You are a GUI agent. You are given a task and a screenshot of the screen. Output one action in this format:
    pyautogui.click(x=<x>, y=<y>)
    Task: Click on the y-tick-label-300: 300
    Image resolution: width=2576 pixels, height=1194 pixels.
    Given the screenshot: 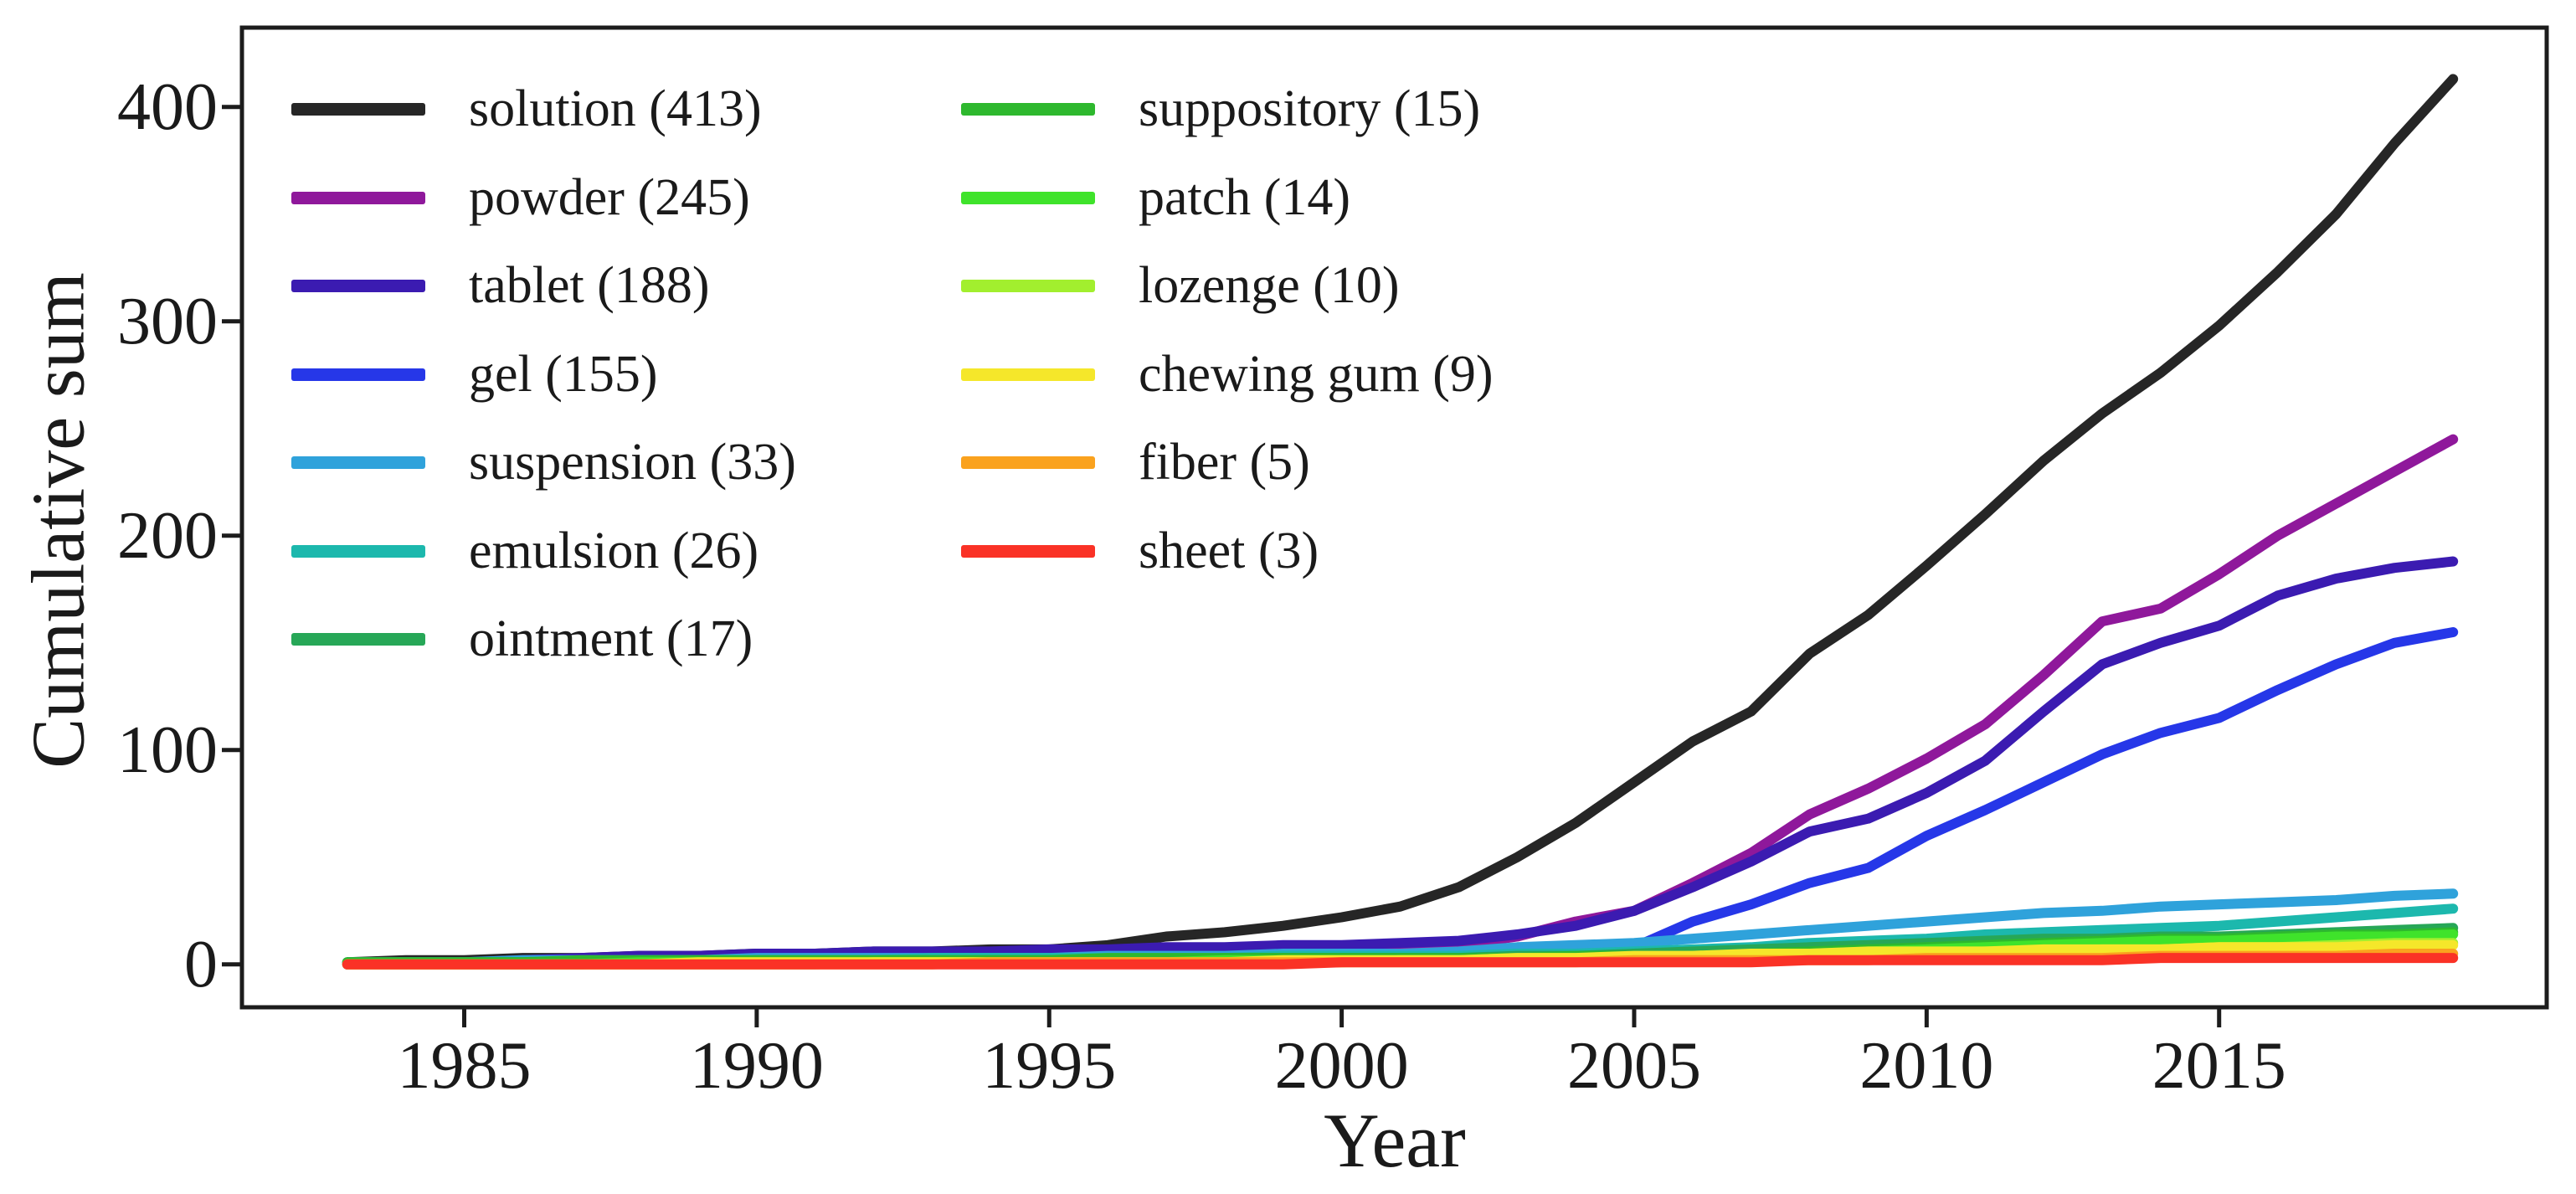 What is the action you would take?
    pyautogui.click(x=168, y=321)
    